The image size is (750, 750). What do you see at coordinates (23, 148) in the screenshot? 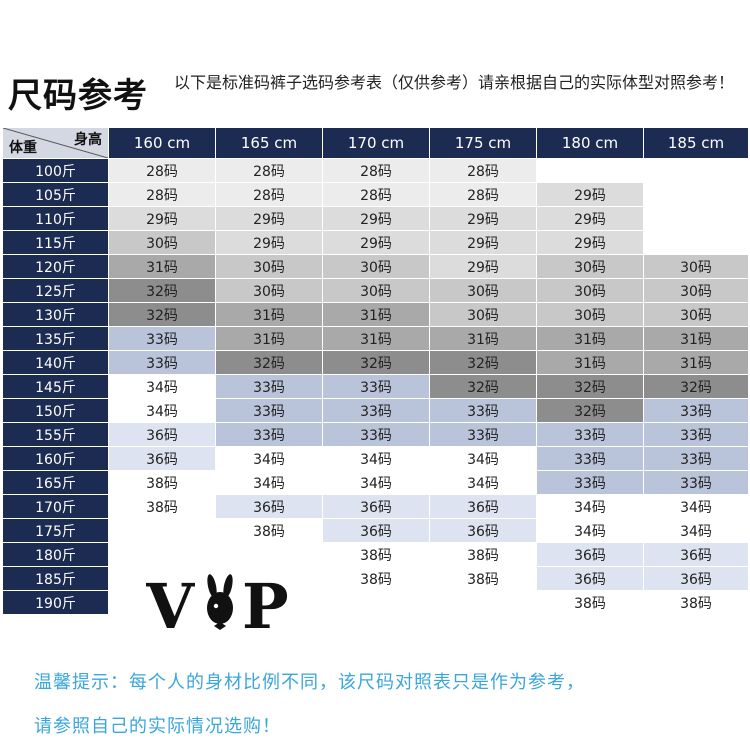
I see `weight-label: 体重` at bounding box center [23, 148].